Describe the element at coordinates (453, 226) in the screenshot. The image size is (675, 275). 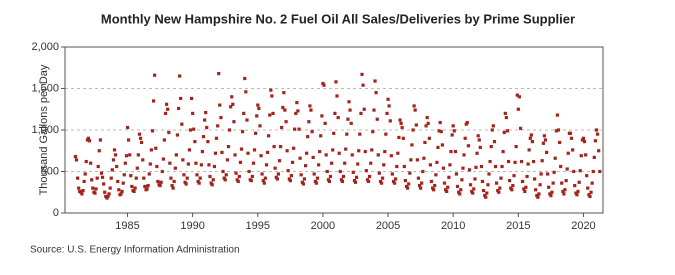
I see `x-tick-label: 2010` at that location.